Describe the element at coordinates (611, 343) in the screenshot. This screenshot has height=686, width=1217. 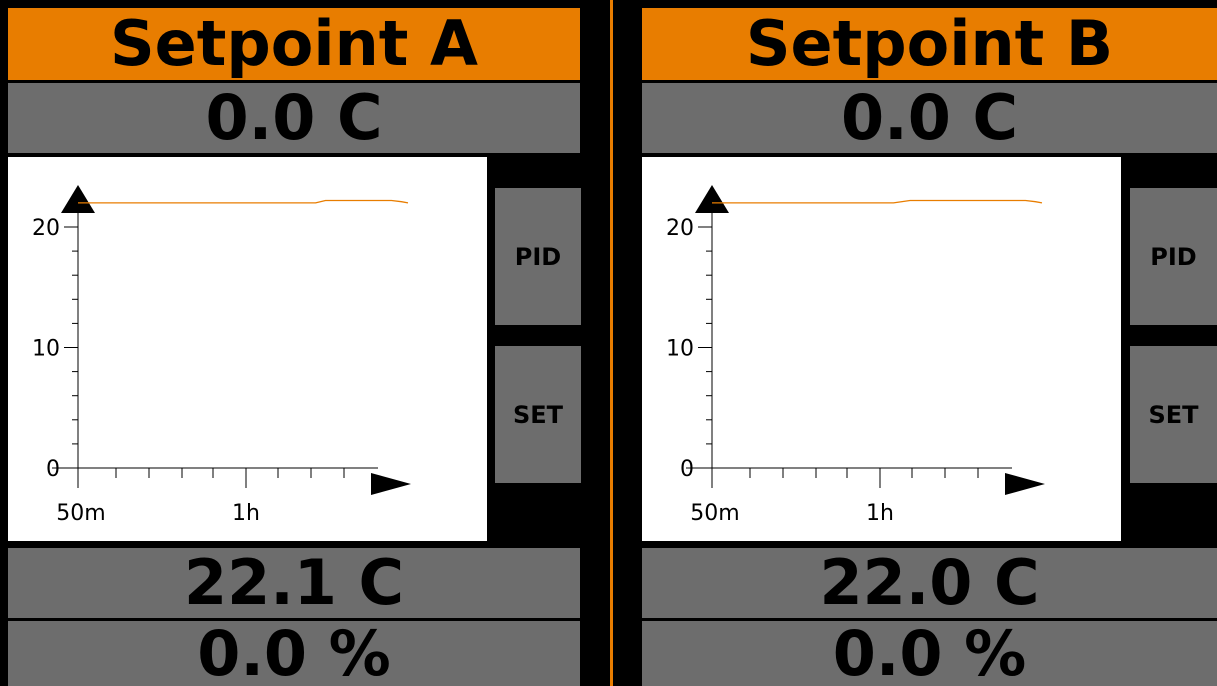
I see `panel-divider` at that location.